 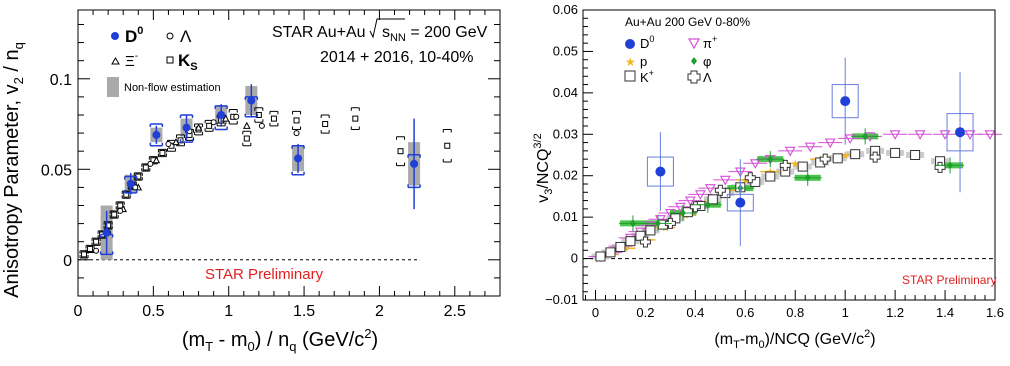 I want to click on v2-header-line2: 2014 + 2016, 10-40%, so click(x=396, y=57).